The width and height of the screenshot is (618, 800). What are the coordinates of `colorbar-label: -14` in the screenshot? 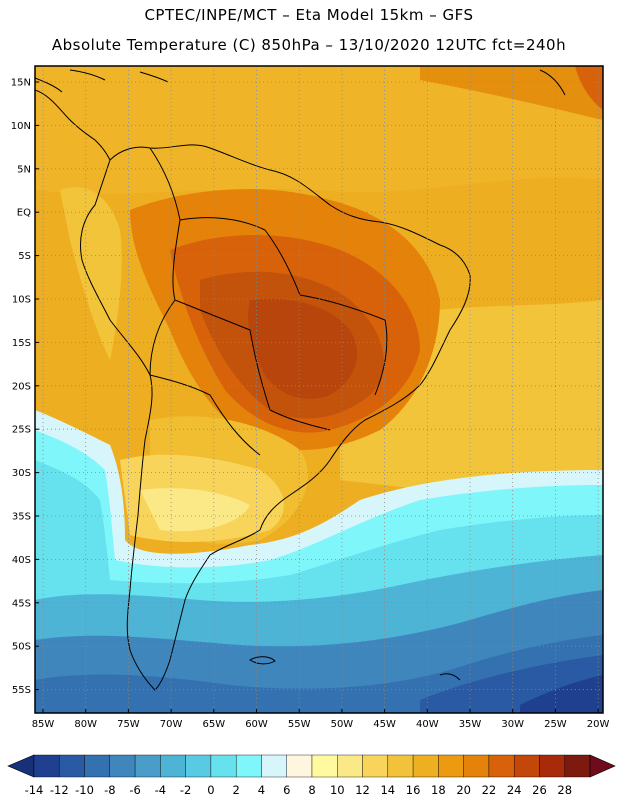 It's located at (34, 790).